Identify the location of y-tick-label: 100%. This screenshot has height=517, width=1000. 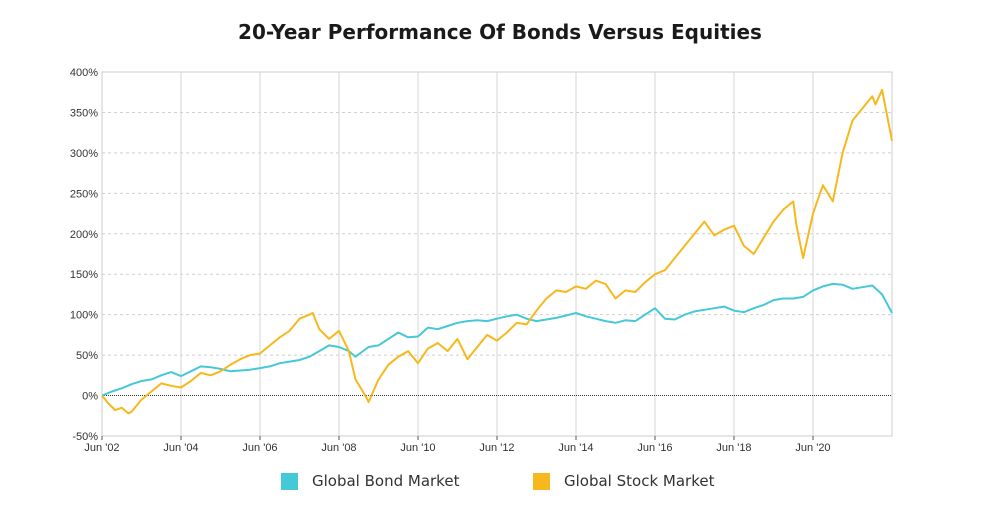
(84, 316).